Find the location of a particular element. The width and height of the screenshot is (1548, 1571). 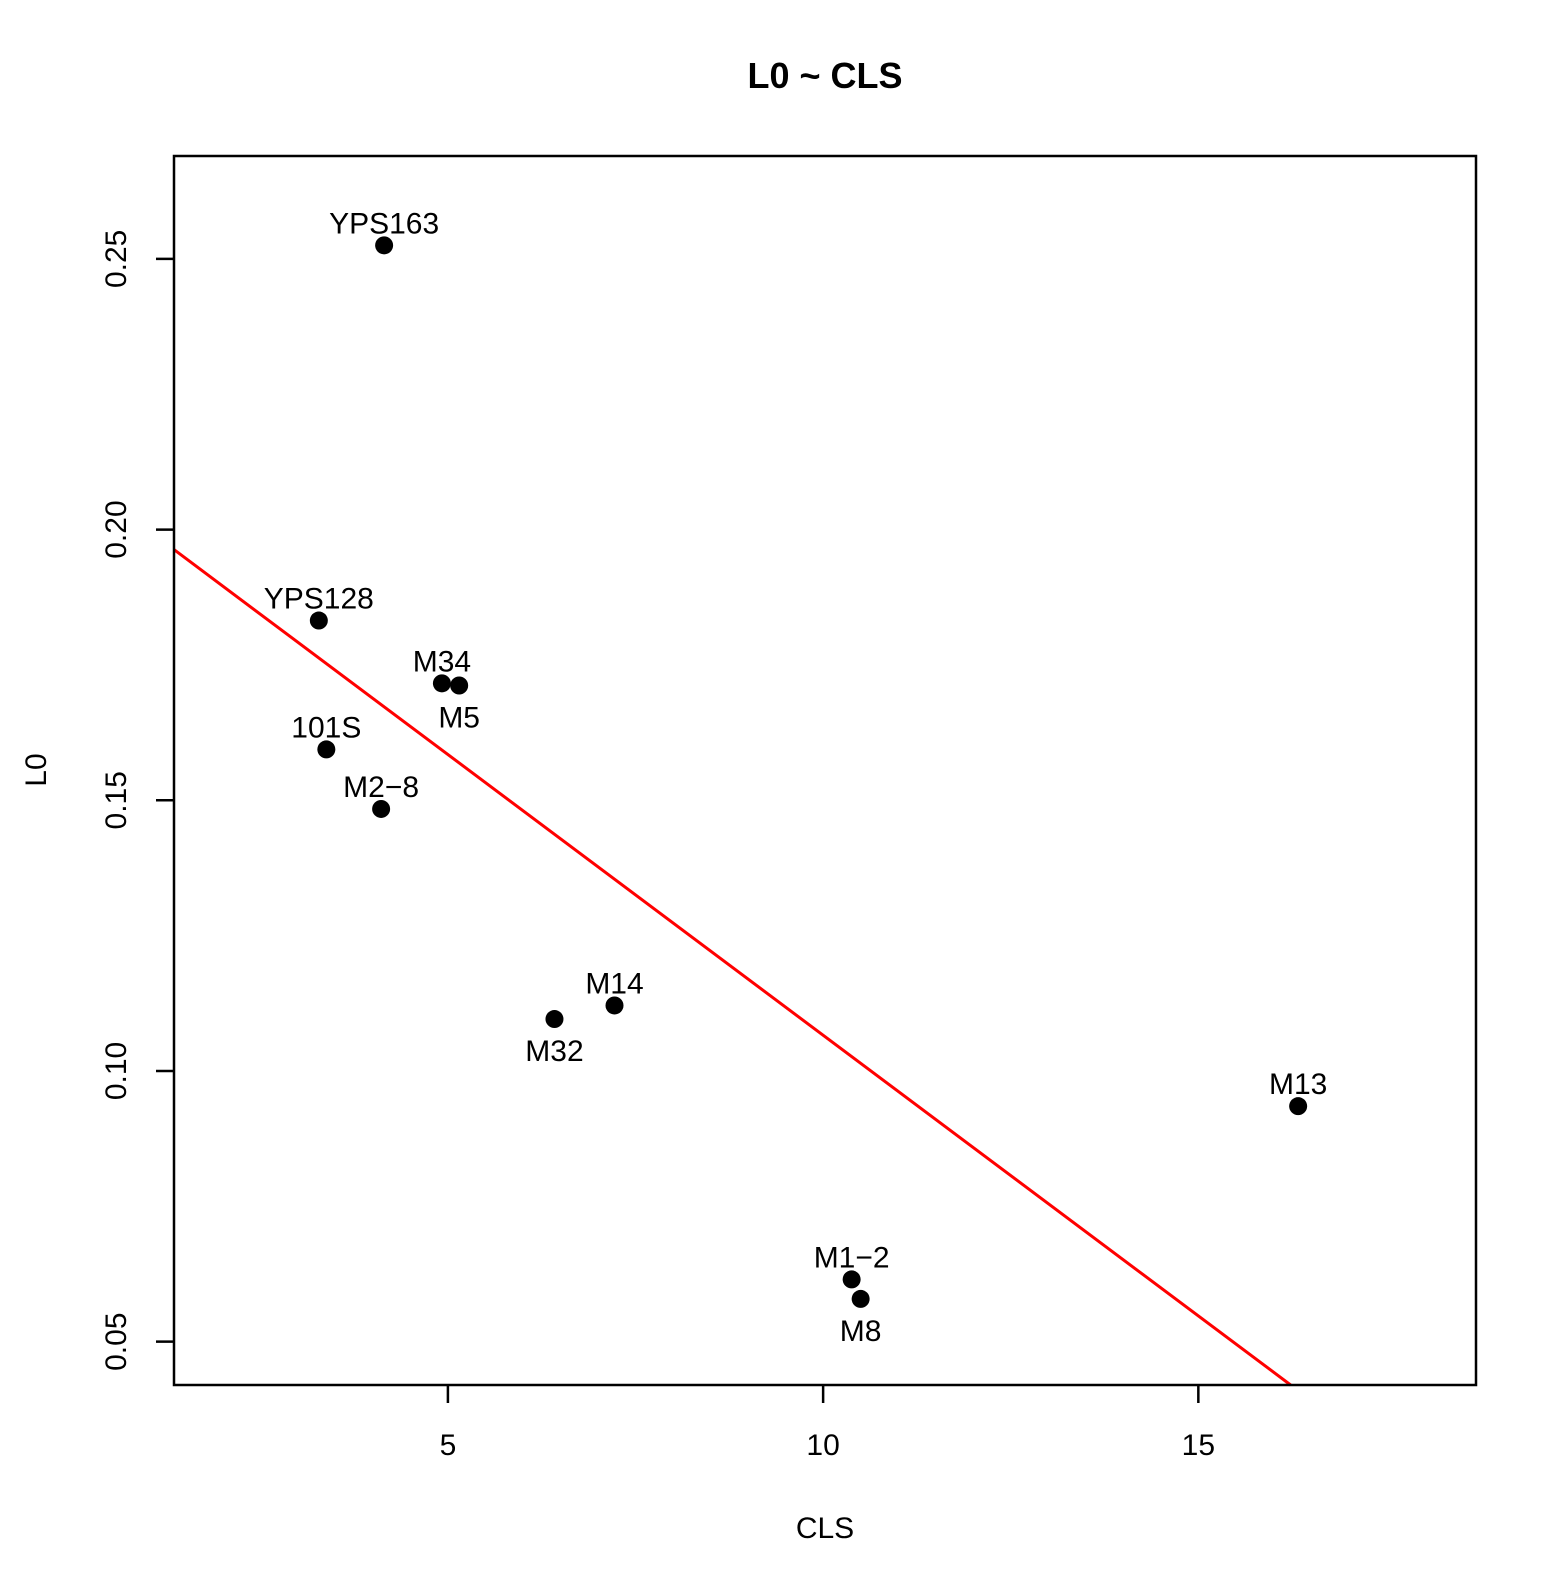

point-label: M34 is located at coordinates (442, 661).